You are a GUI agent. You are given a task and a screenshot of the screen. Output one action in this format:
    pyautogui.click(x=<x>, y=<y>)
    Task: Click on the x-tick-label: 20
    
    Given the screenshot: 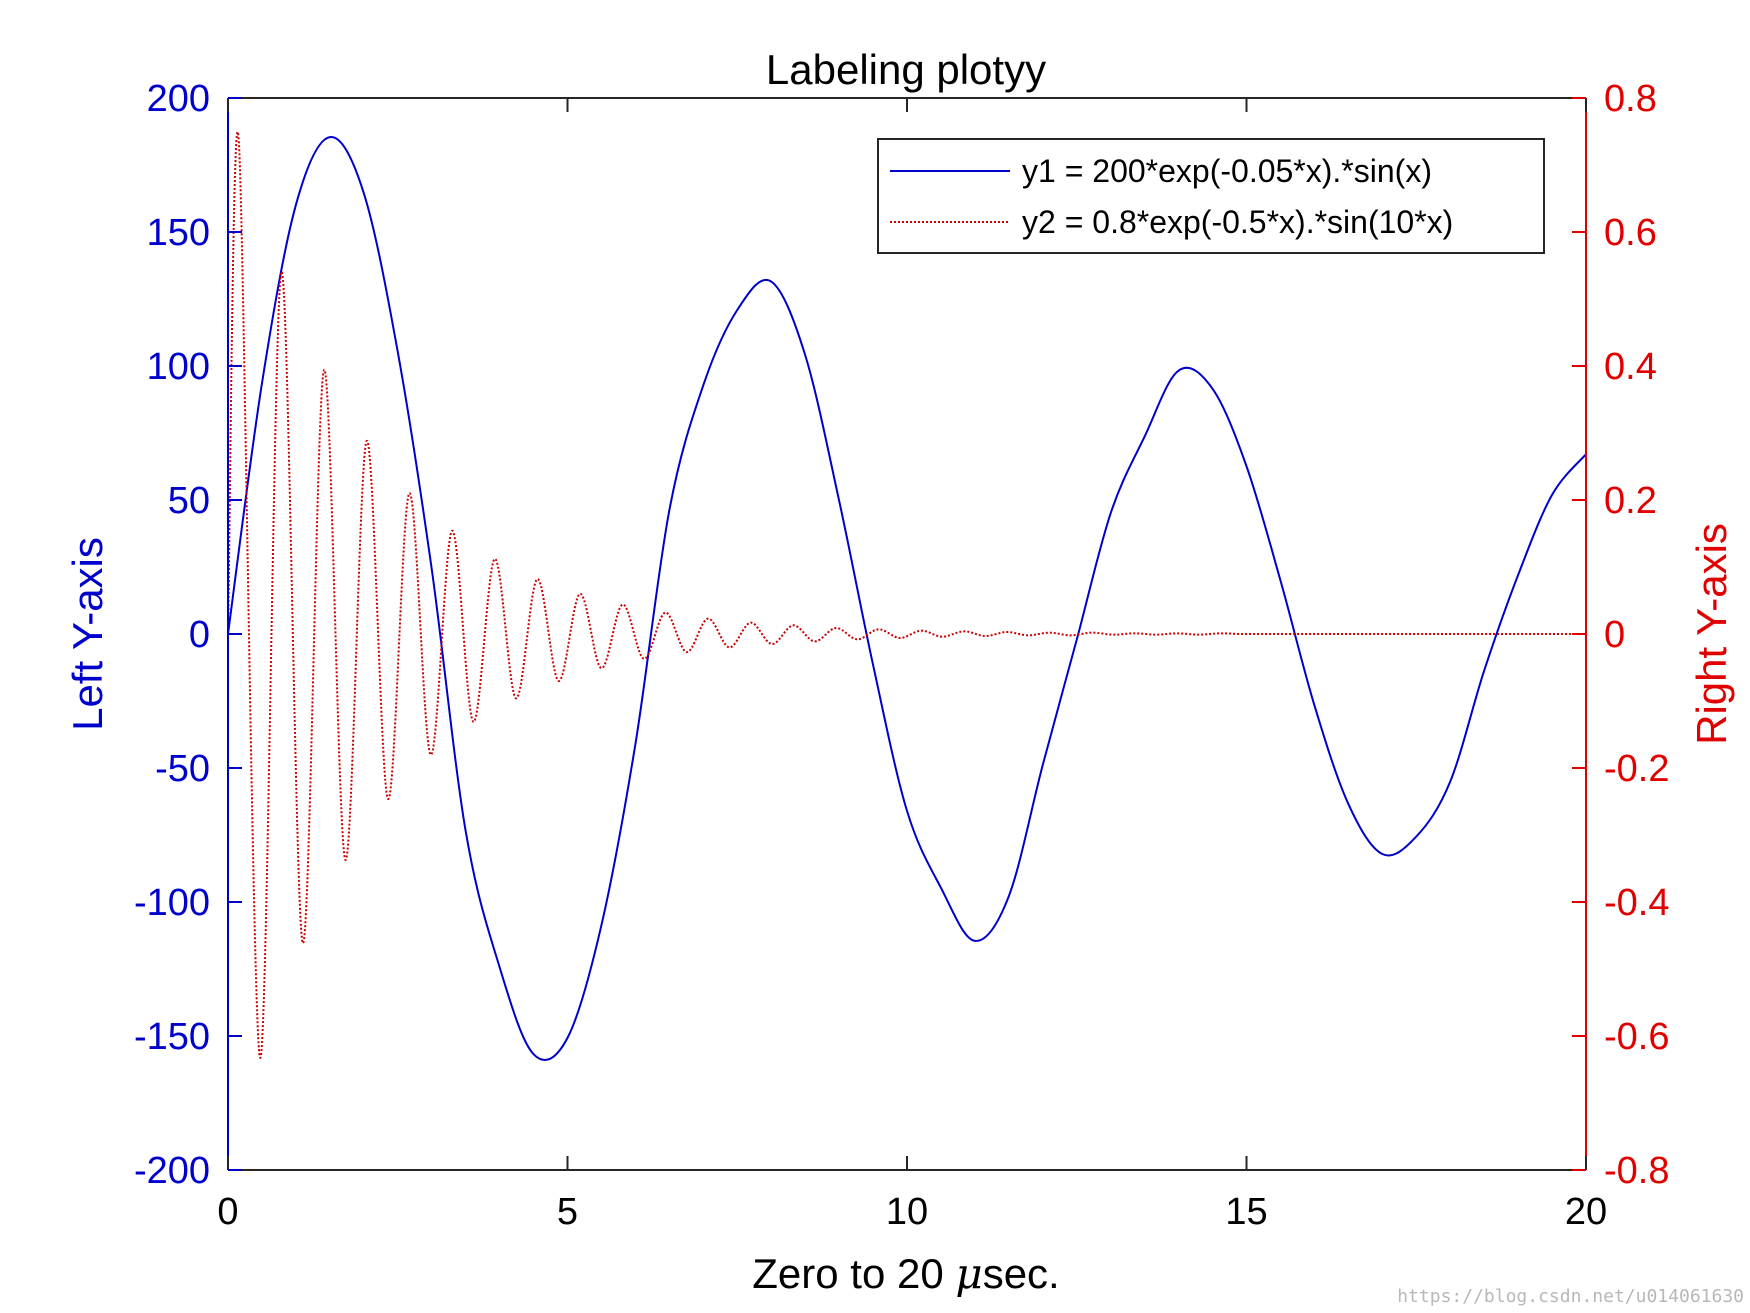 What is the action you would take?
    pyautogui.click(x=1586, y=1212)
    